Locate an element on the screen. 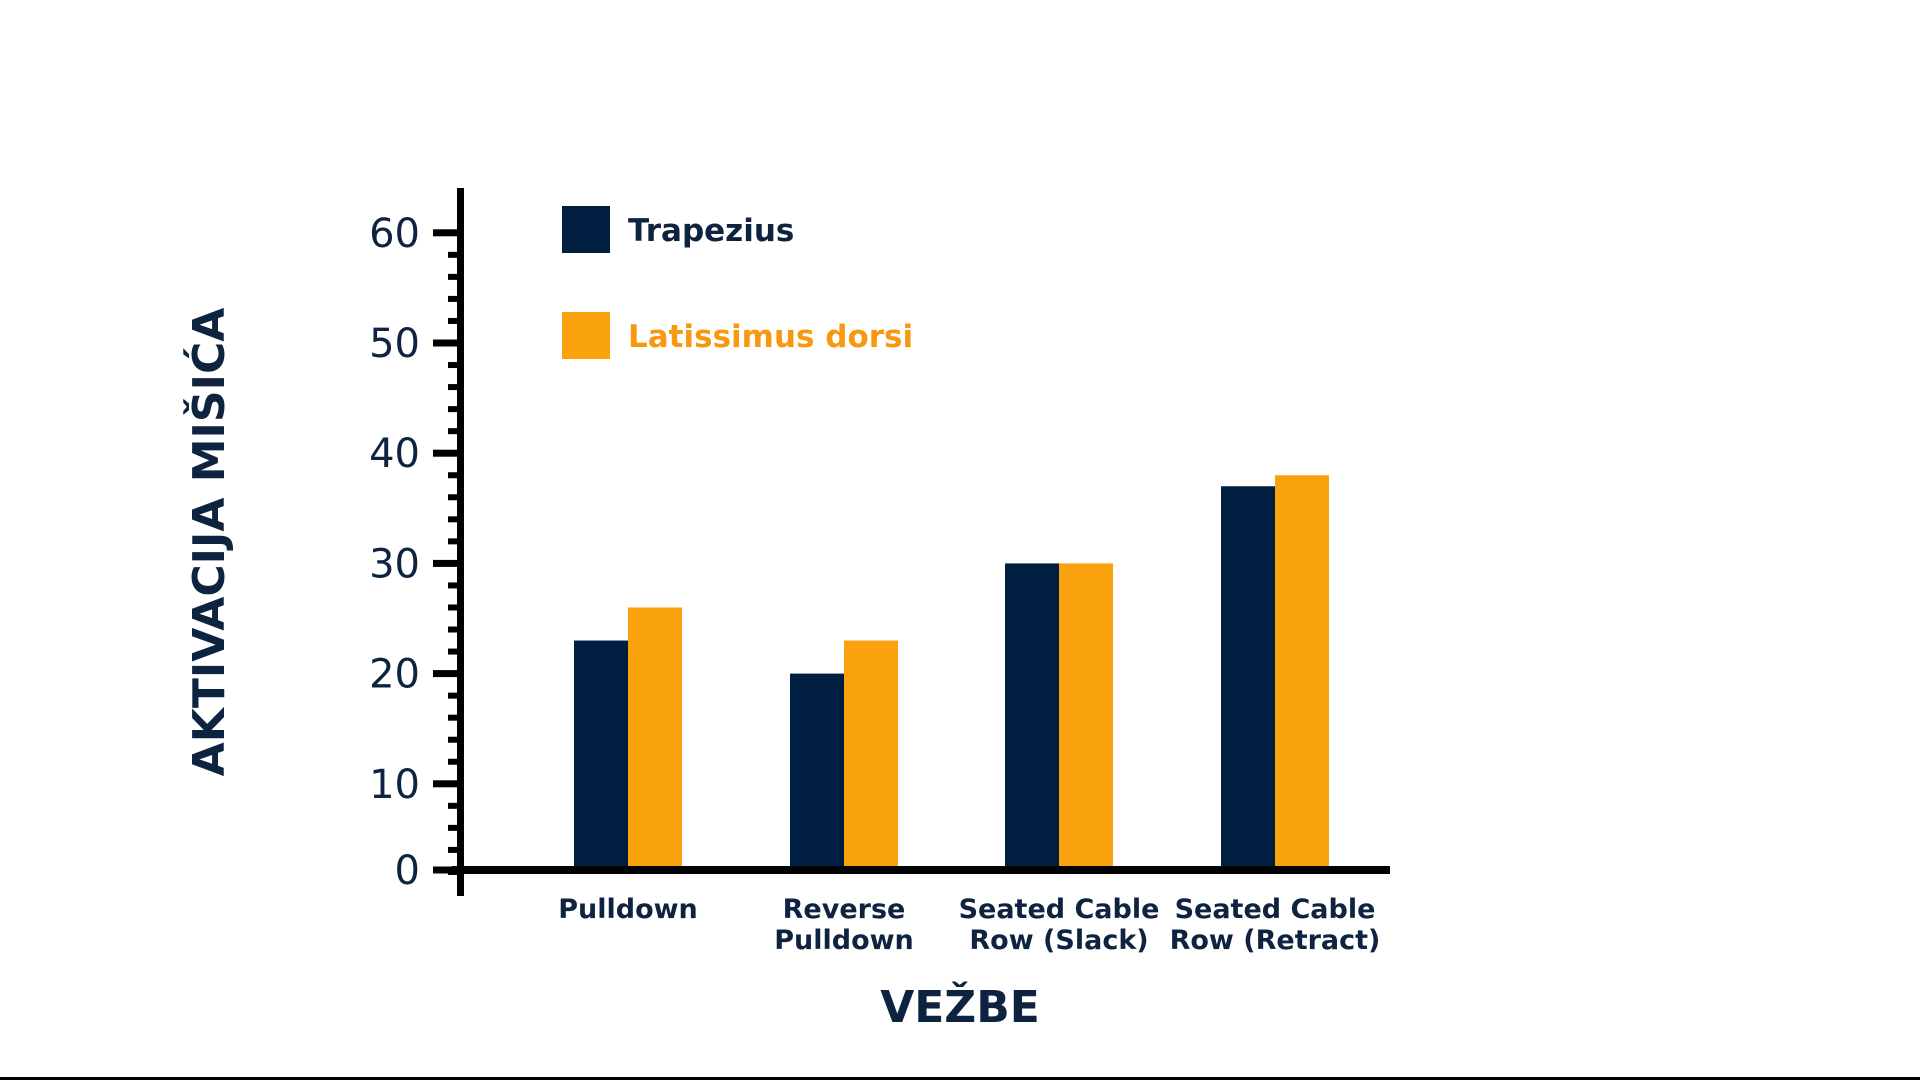 The width and height of the screenshot is (1920, 1080). minor-ticks is located at coordinates (453, 563).